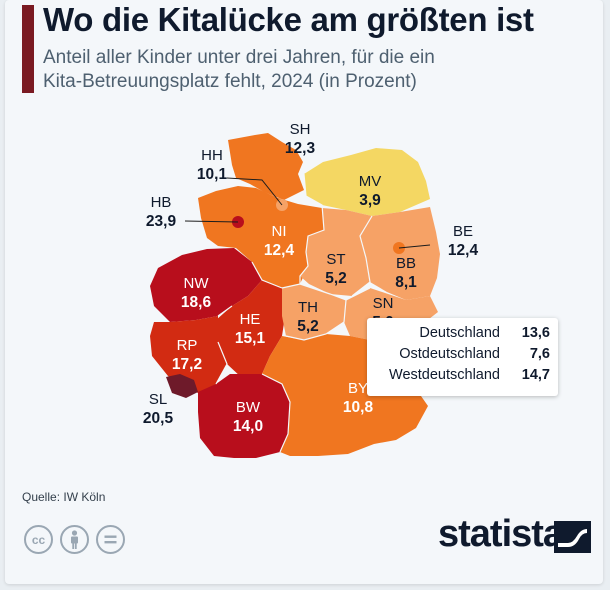  I want to click on state-shape-RP, so click(188, 355).